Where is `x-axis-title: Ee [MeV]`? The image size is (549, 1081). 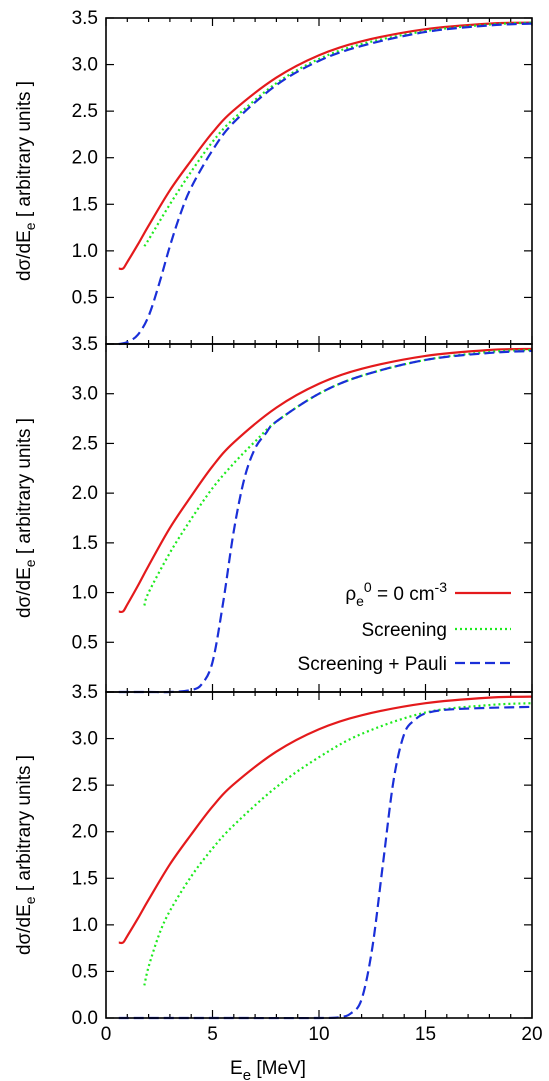
x-axis-title: Ee [MeV] is located at coordinates (268, 1069).